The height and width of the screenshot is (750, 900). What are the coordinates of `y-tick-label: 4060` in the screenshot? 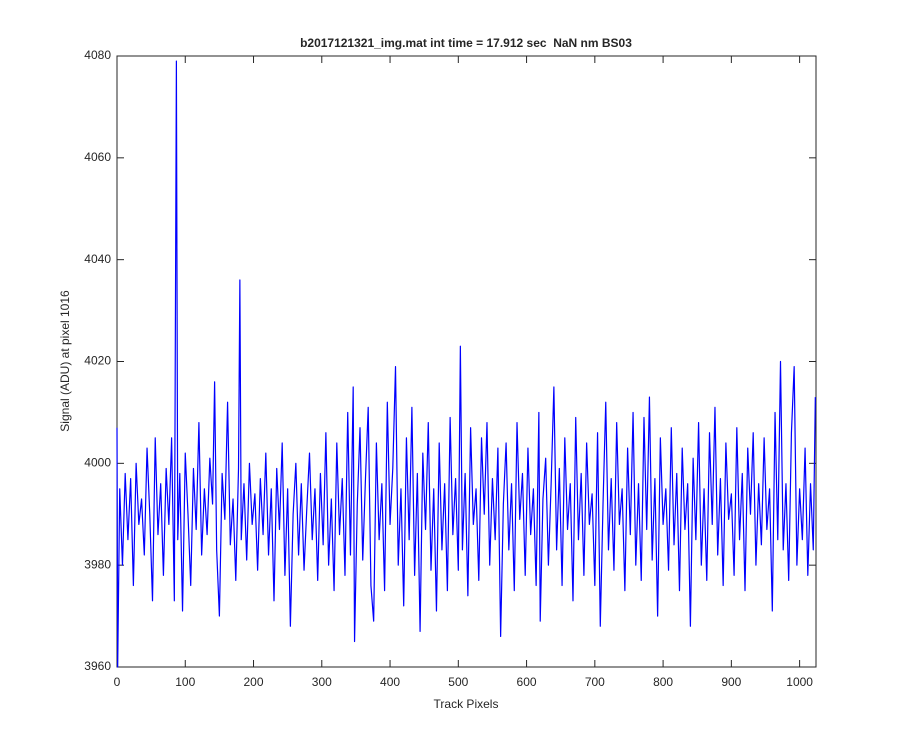 It's located at (97, 157).